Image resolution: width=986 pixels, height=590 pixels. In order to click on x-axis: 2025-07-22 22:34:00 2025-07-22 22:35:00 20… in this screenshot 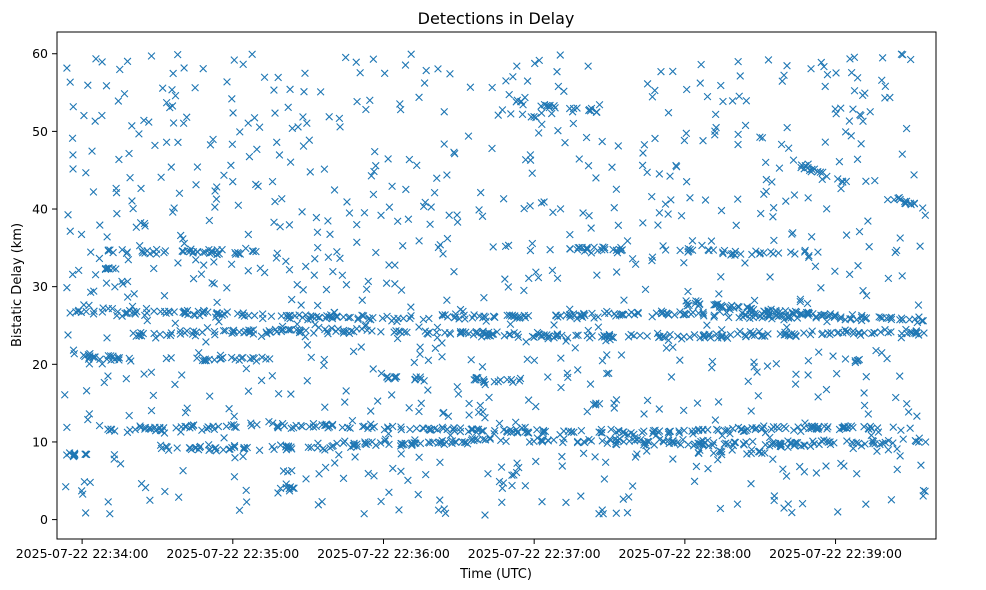, I will do `click(459, 550)`.